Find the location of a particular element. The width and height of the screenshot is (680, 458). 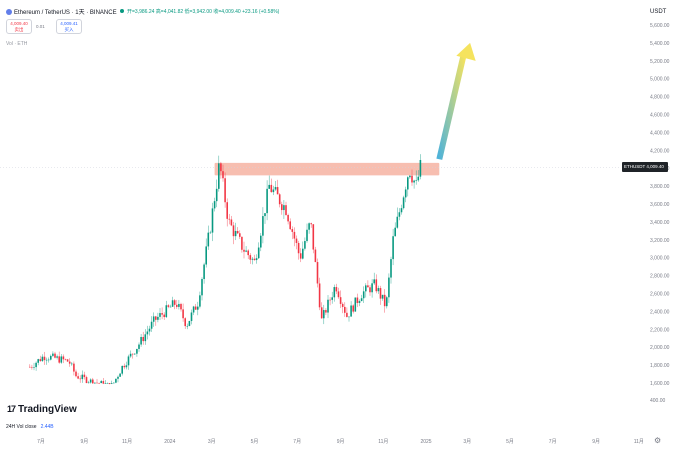

spread-value: 0.01 is located at coordinates (40, 26).